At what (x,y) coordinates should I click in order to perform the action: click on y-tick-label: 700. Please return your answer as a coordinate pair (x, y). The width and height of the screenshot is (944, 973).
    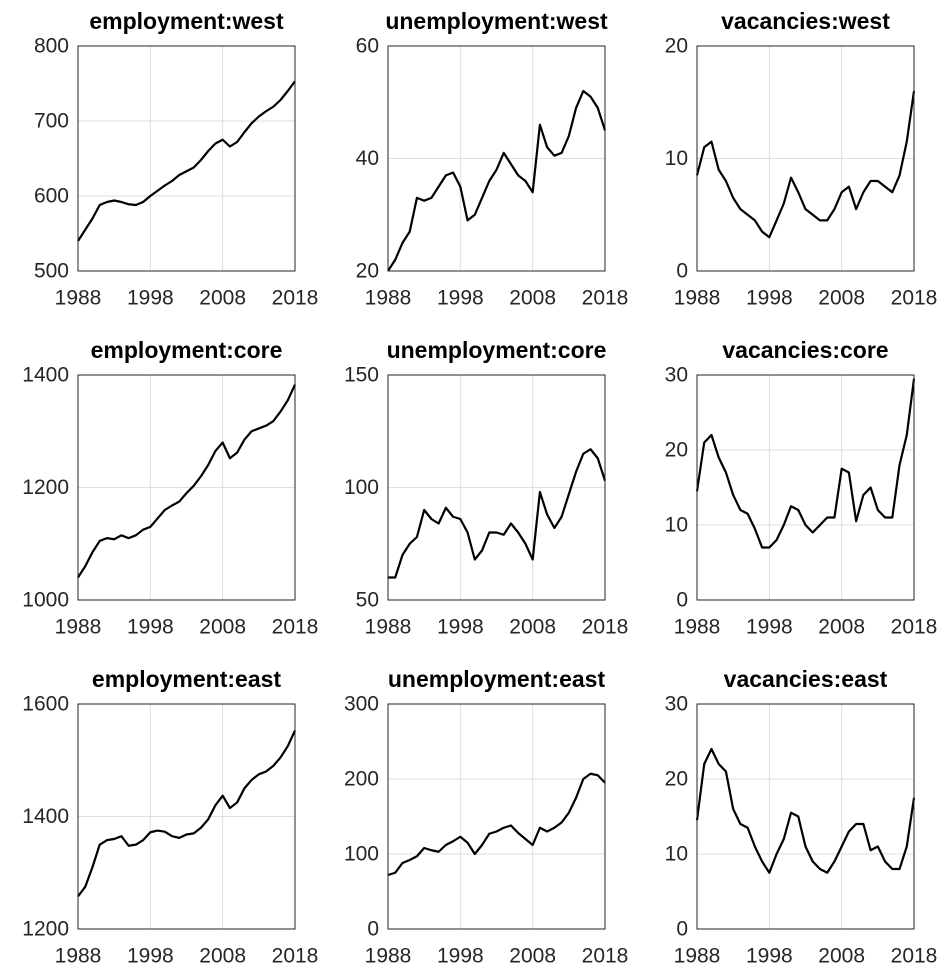
    Looking at the image, I should click on (51, 121).